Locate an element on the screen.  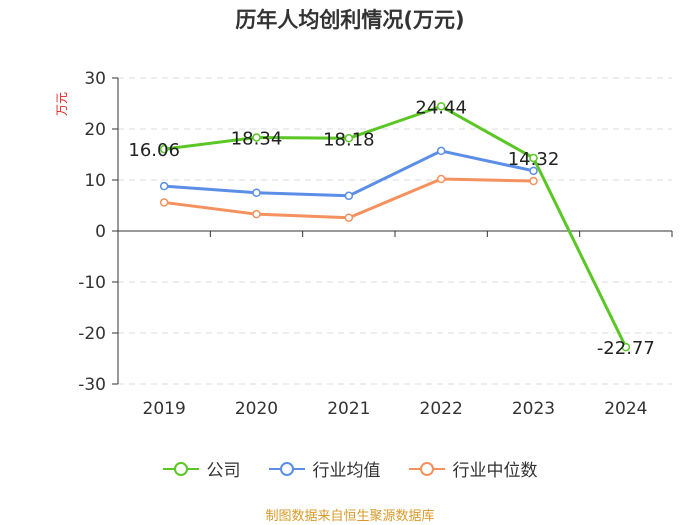
x-tick-label: 2020 is located at coordinates (256, 409).